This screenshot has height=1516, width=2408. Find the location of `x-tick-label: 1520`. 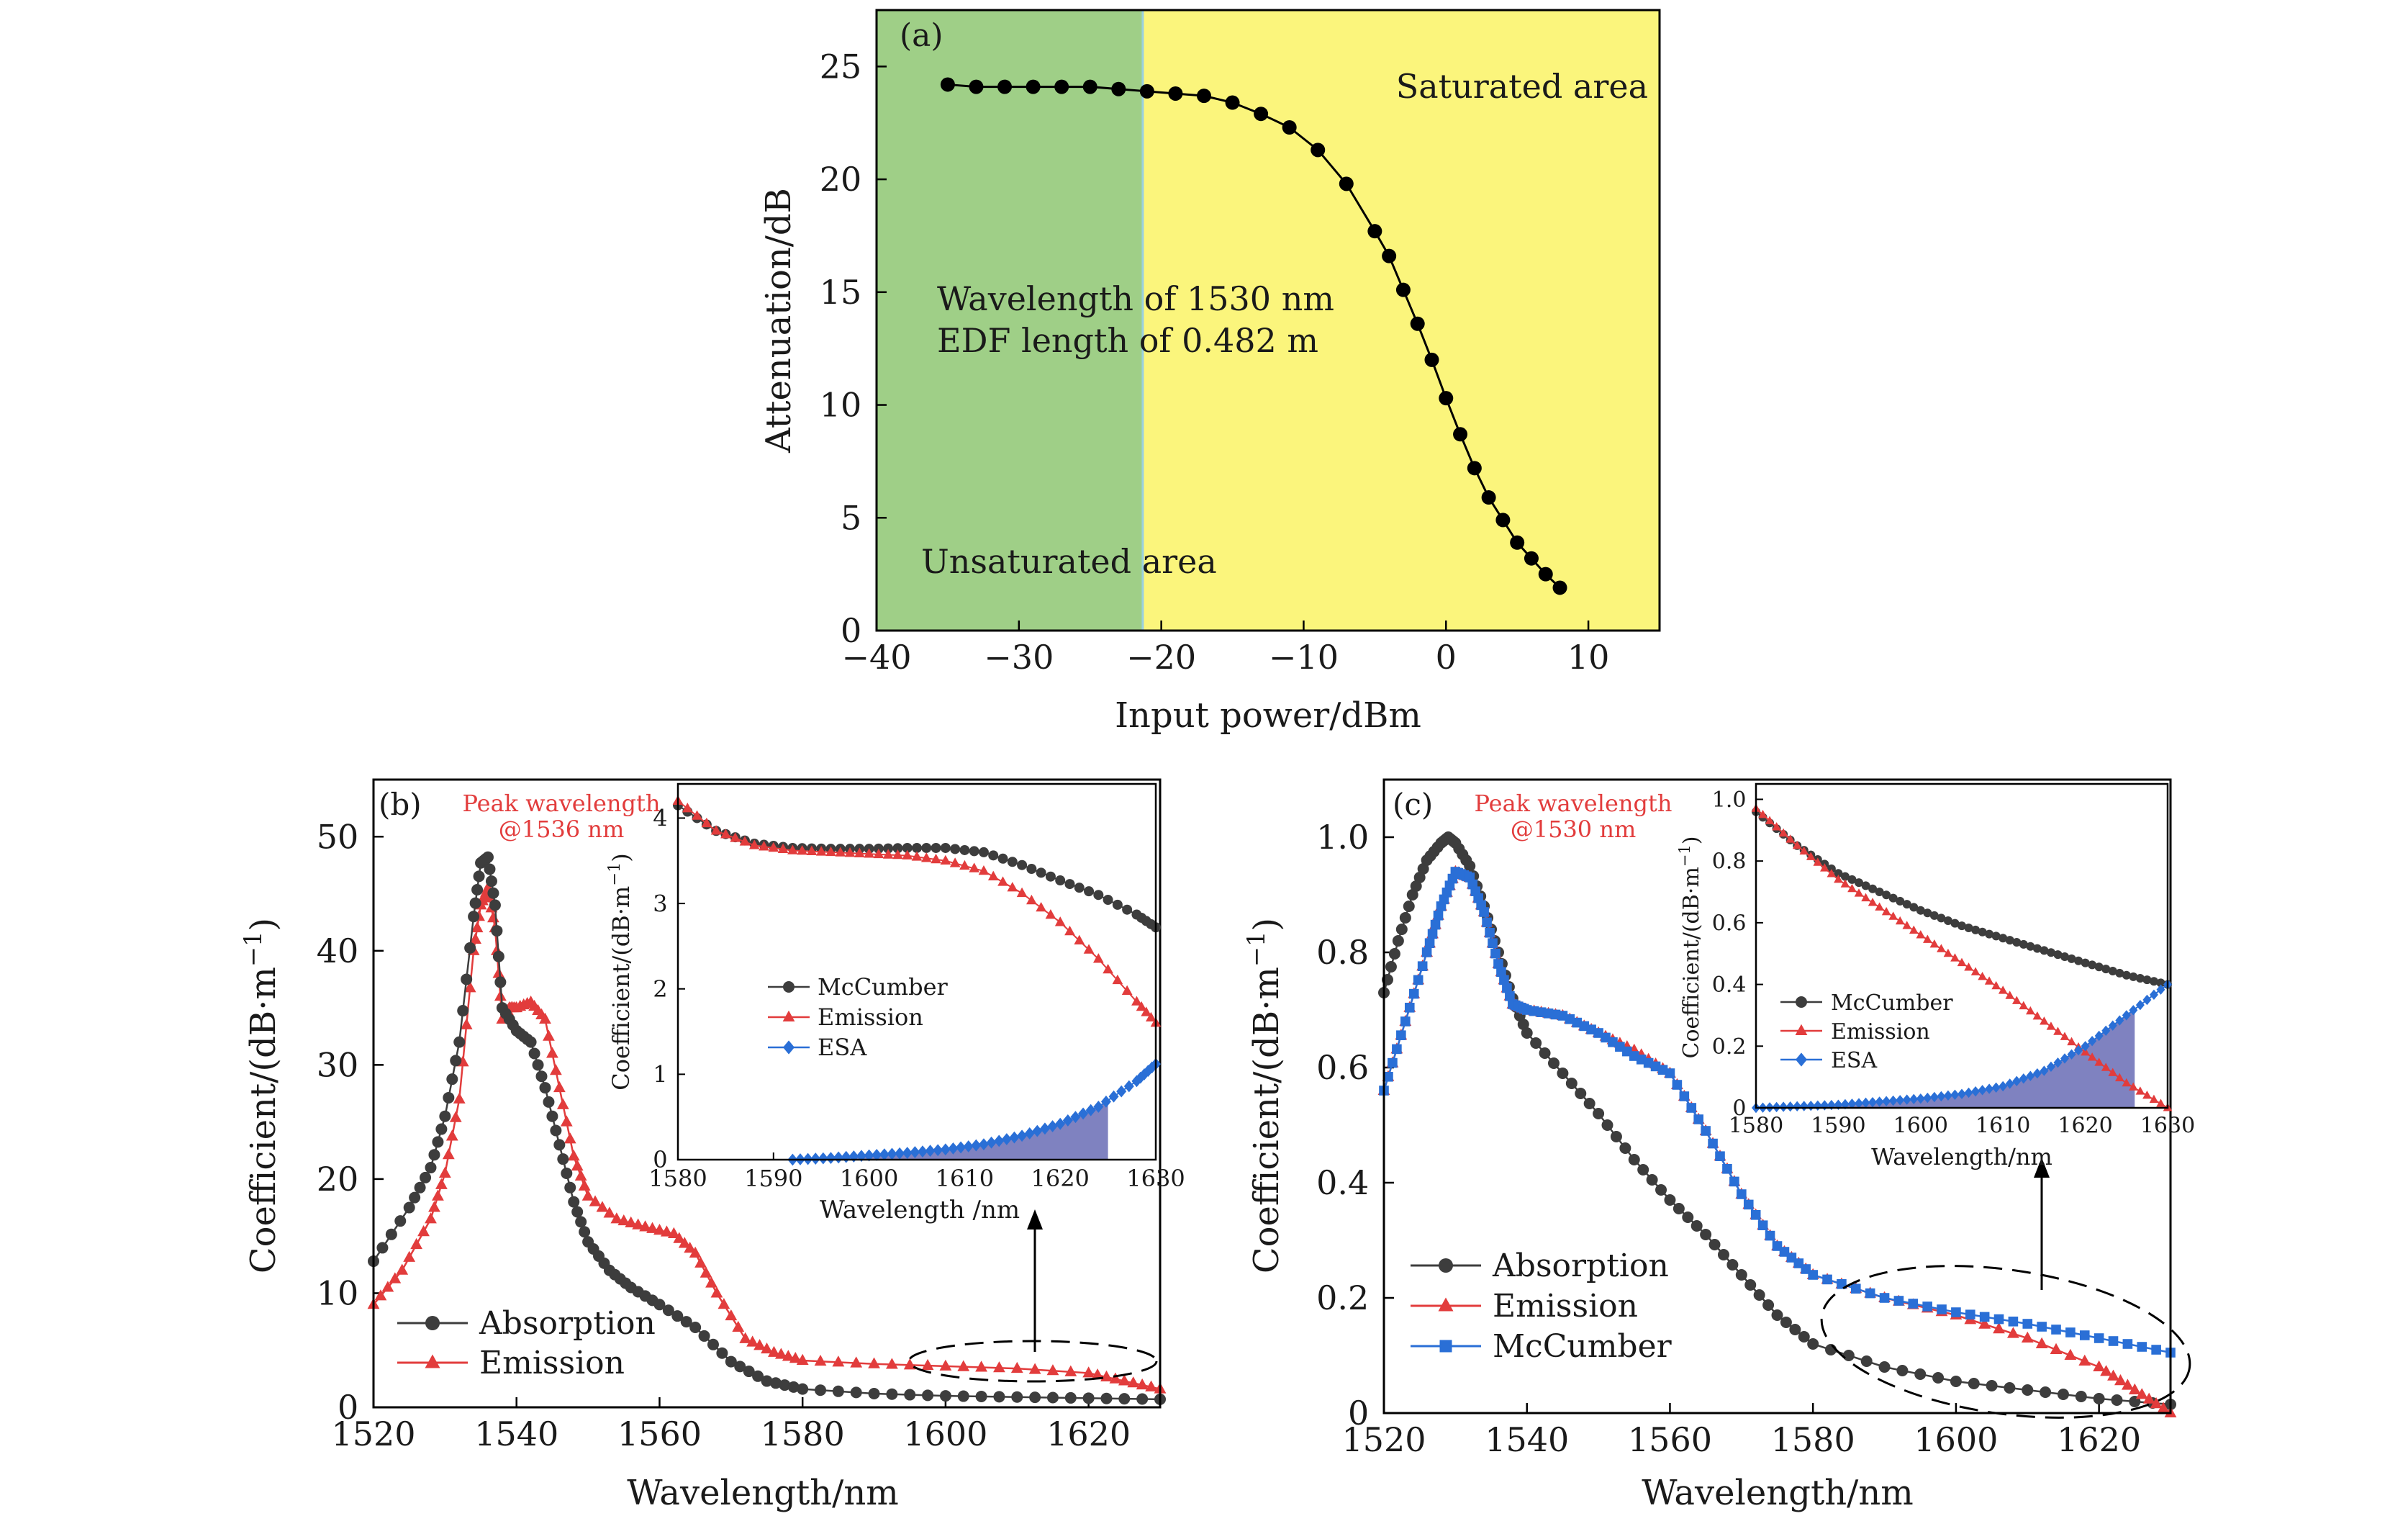

x-tick-label: 1520 is located at coordinates (1383, 1439).